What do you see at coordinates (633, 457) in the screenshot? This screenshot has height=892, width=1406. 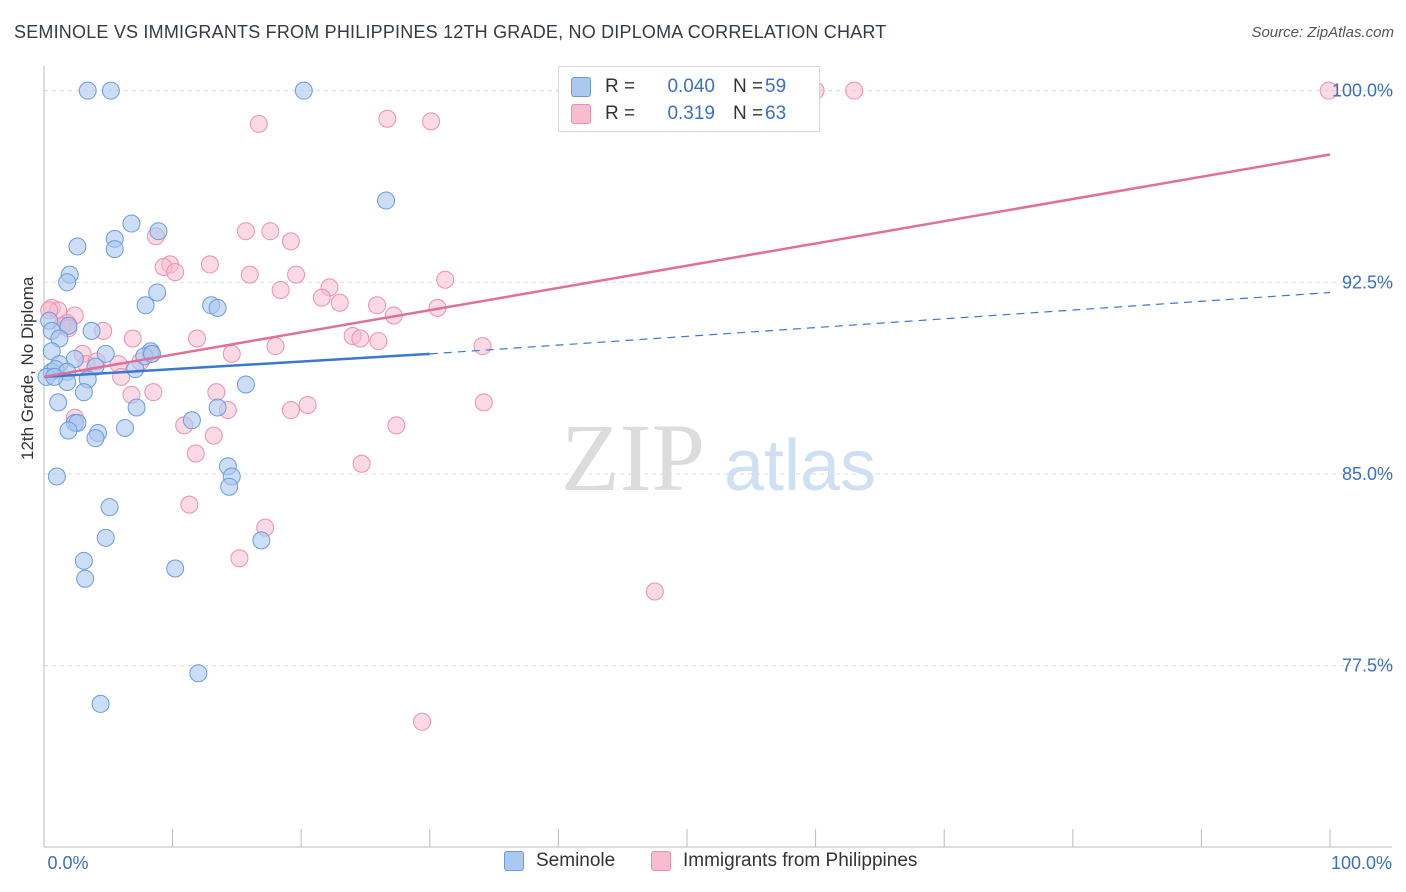 I see `watermark-zip: ZIP` at bounding box center [633, 457].